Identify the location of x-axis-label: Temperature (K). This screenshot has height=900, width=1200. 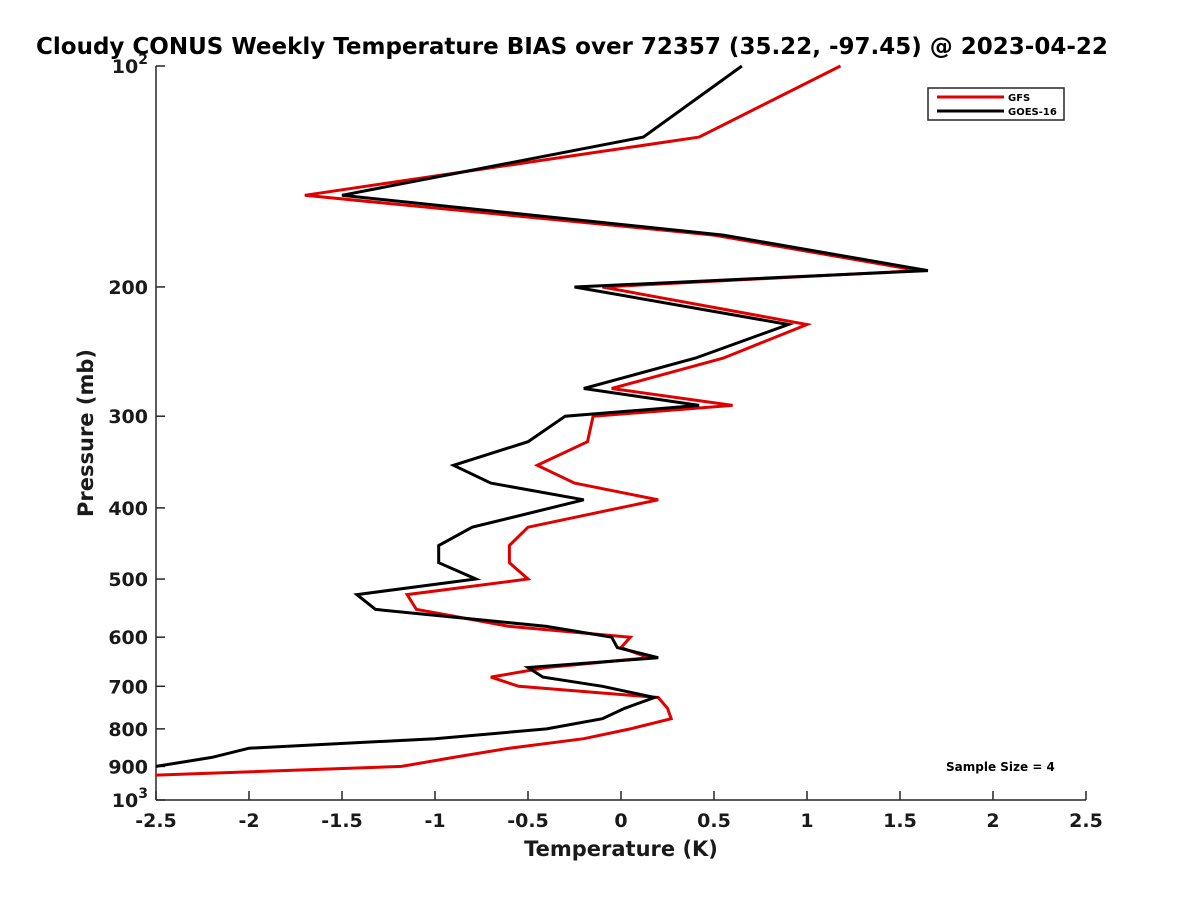
(621, 849).